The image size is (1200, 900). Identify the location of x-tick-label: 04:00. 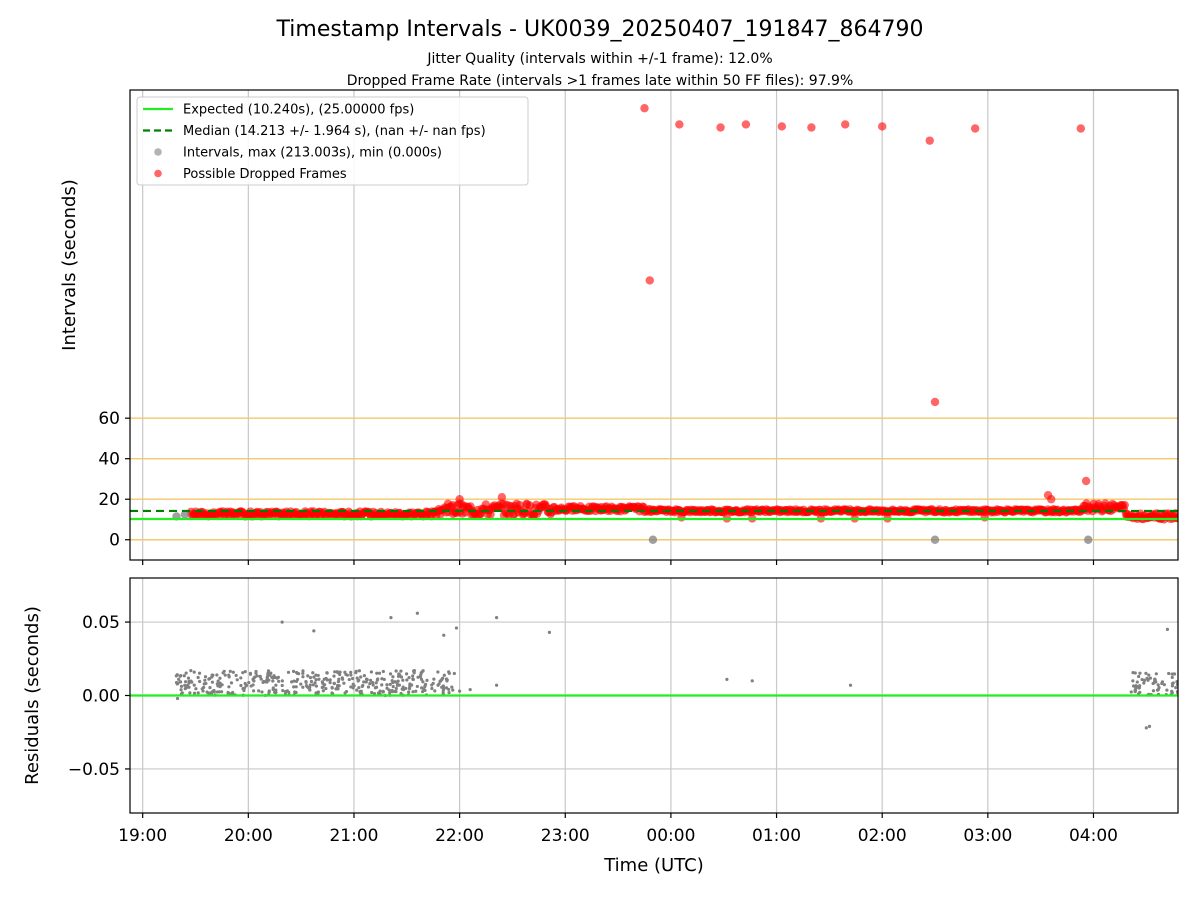
(1093, 836).